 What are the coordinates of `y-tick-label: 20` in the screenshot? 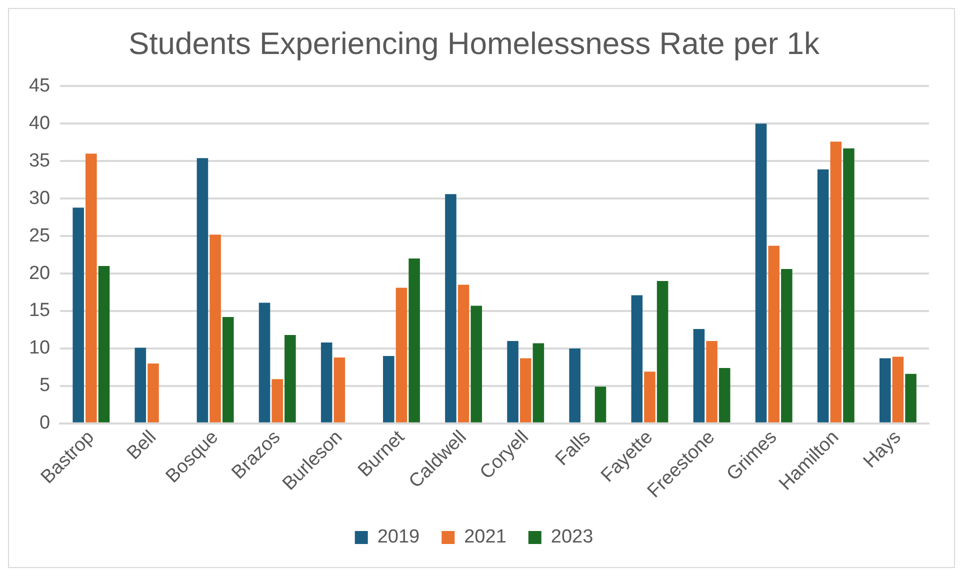 It's located at (39, 273).